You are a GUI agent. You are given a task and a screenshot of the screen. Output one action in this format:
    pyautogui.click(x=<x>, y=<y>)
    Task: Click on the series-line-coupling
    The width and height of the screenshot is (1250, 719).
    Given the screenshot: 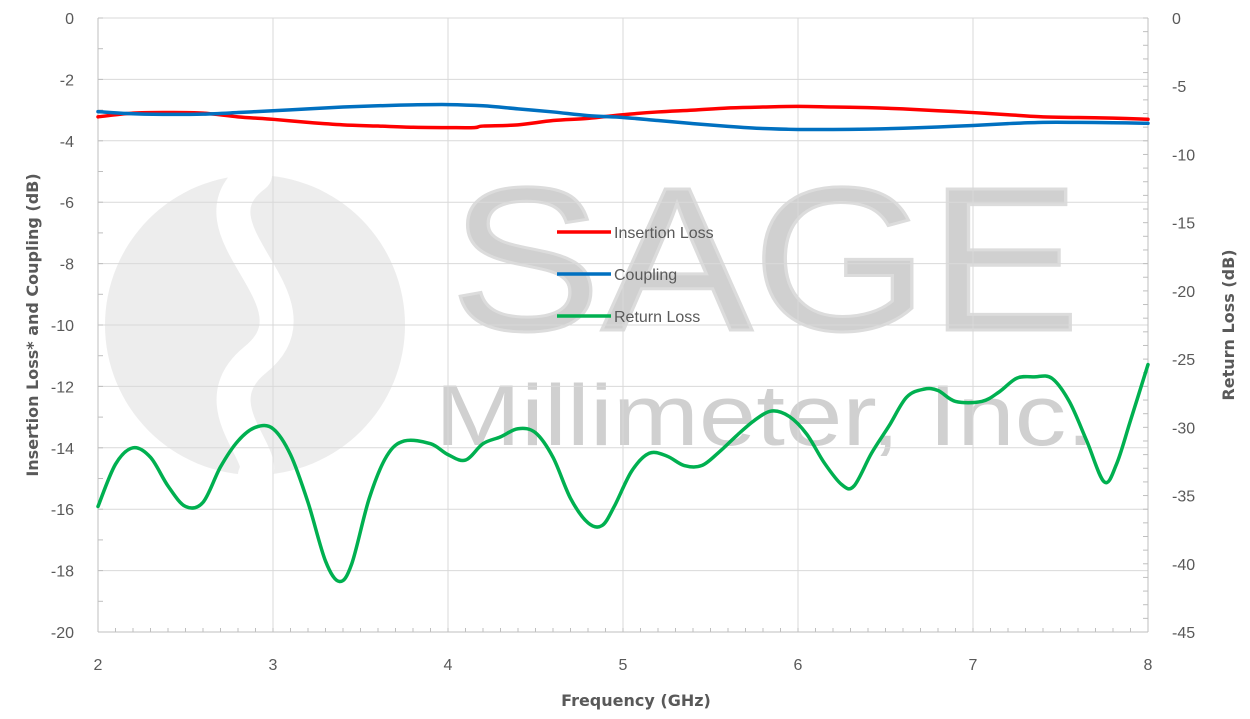 What is the action you would take?
    pyautogui.click(x=623, y=117)
    